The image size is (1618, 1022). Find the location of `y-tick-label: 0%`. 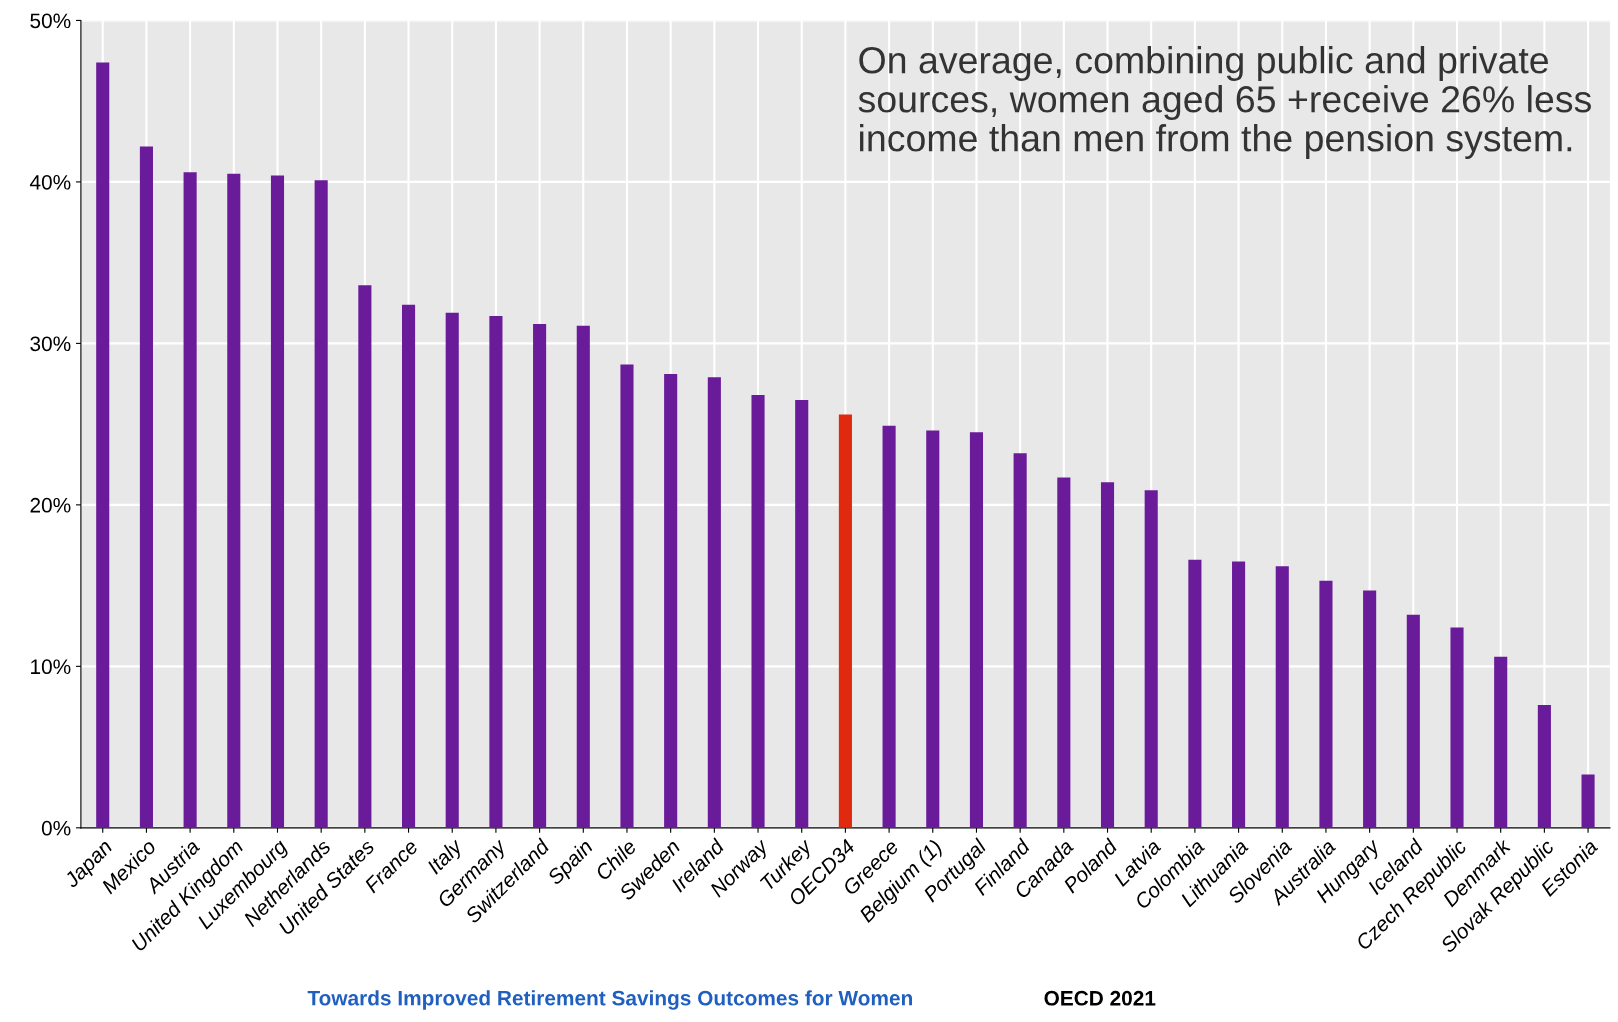

y-tick-label: 0% is located at coordinates (56, 828).